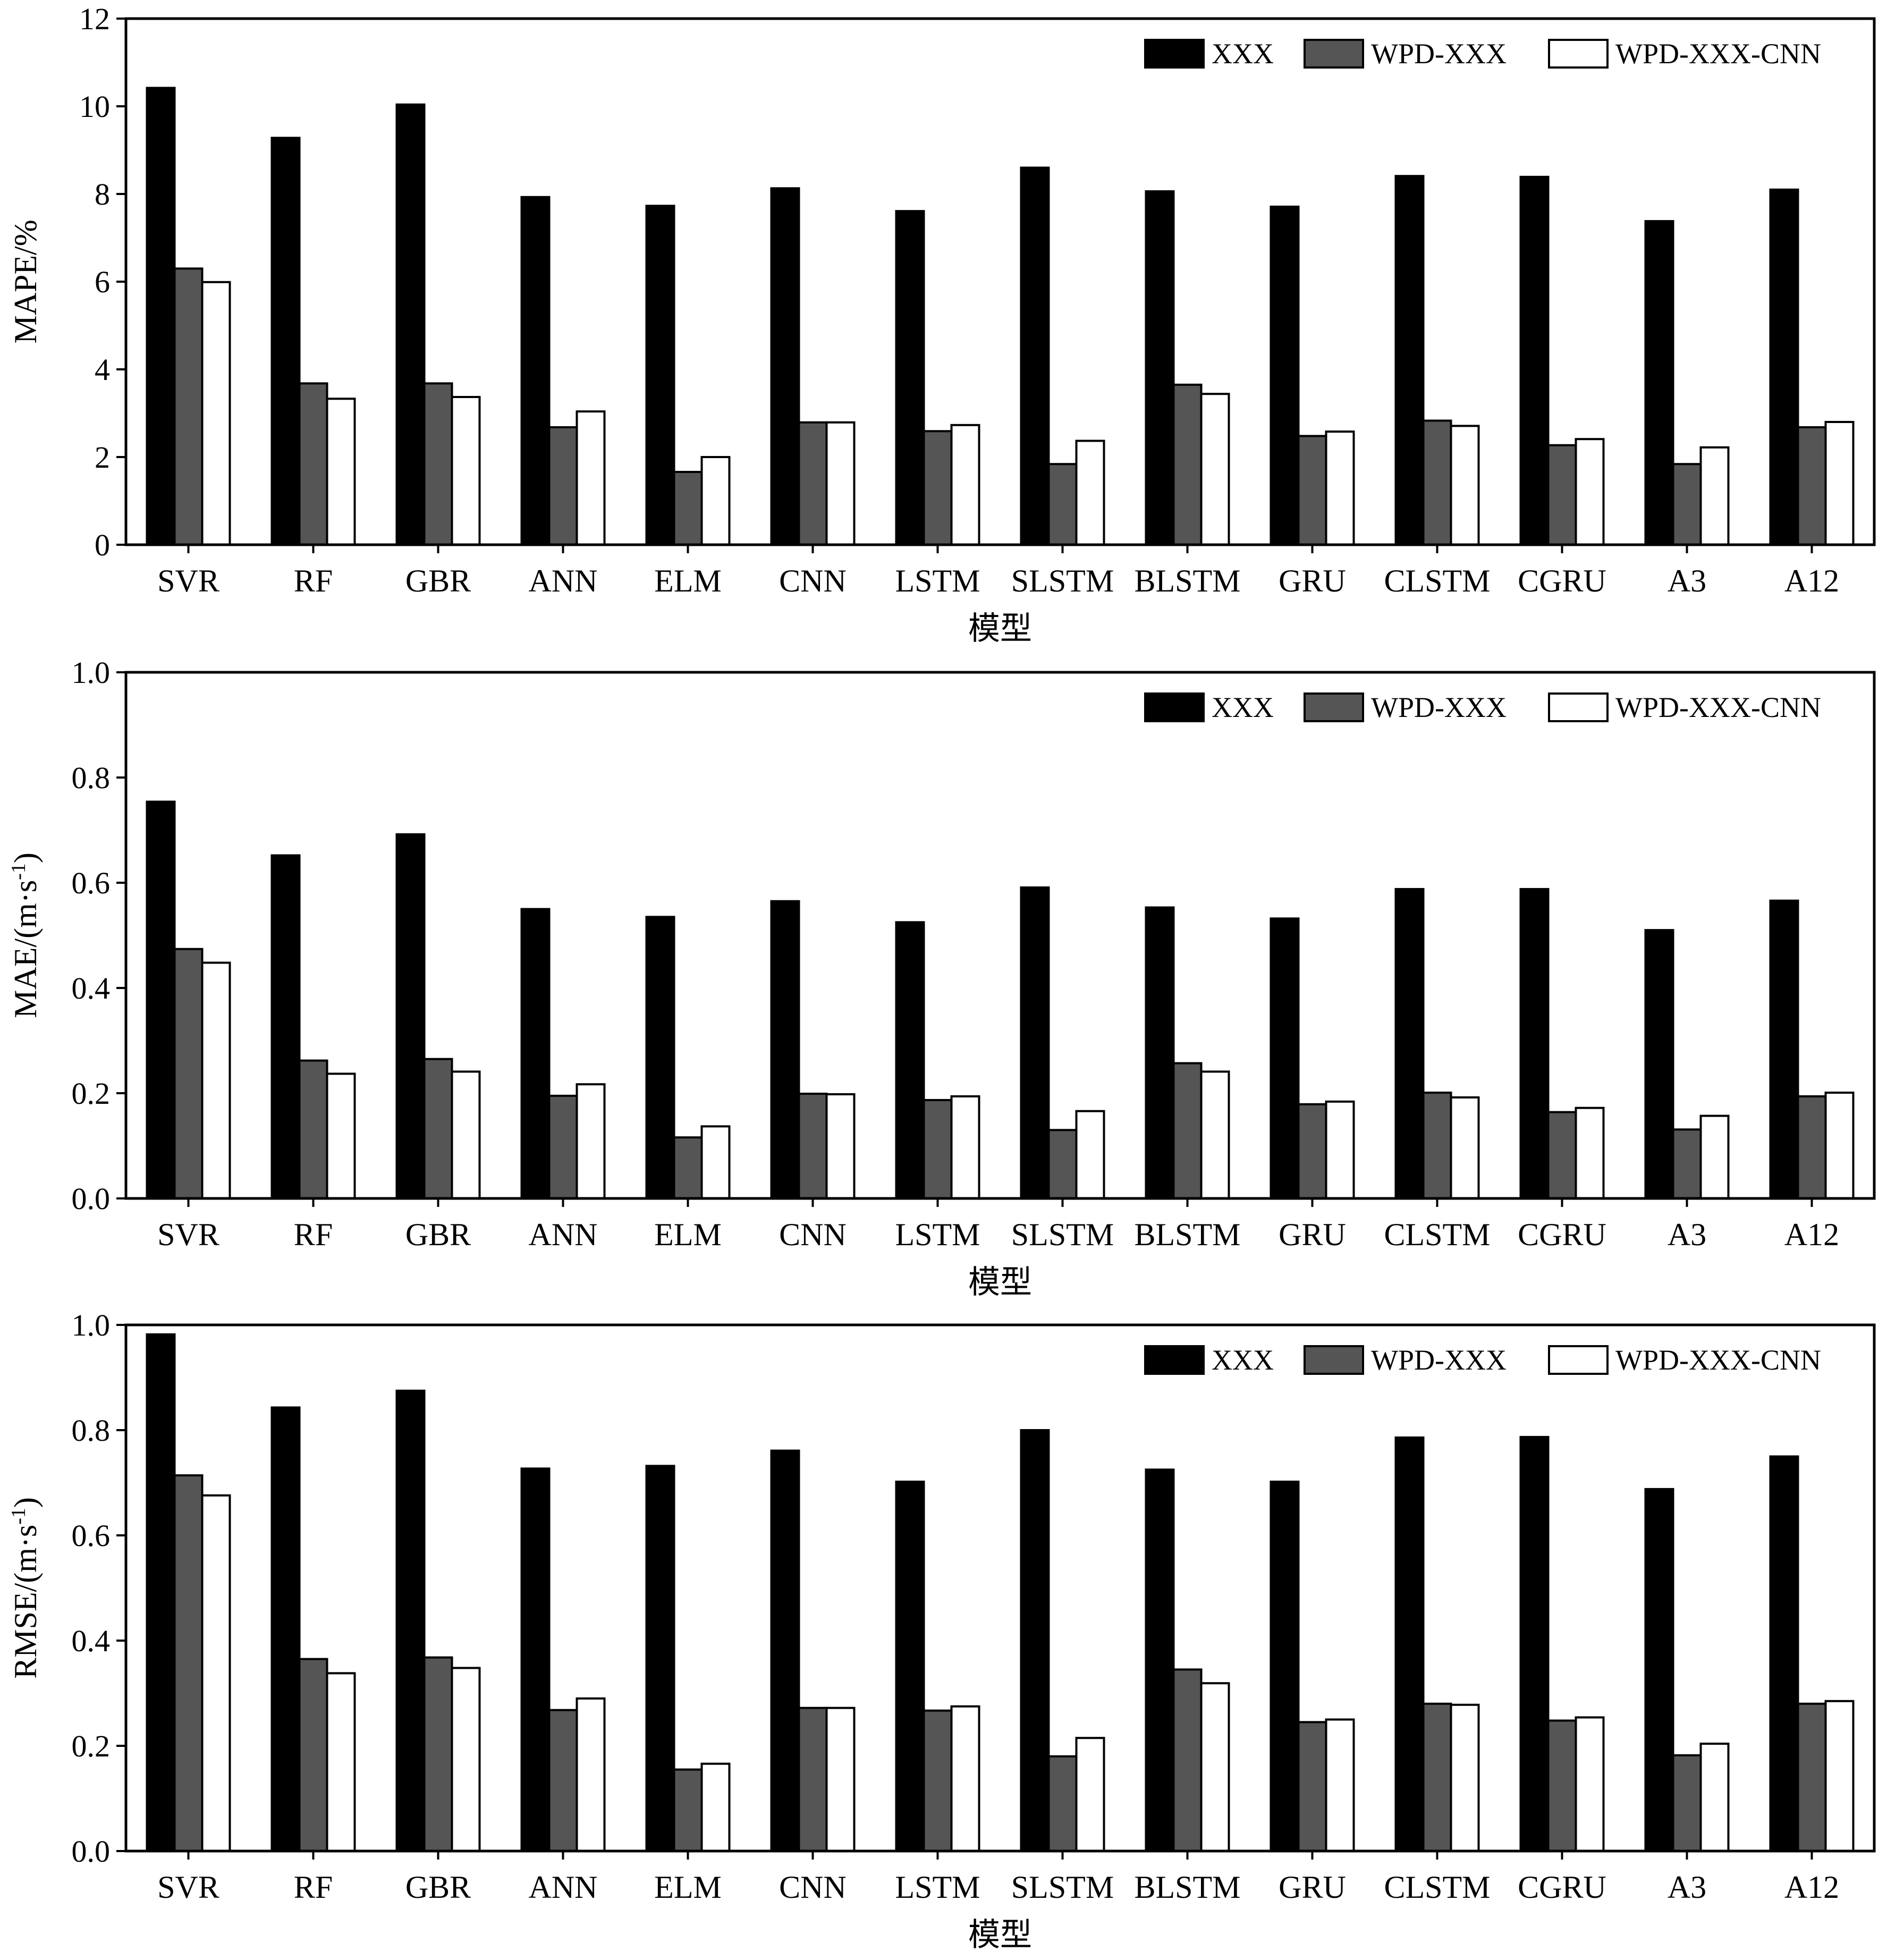  What do you see at coordinates (1243, 54) in the screenshot?
I see `legend-label: XXX` at bounding box center [1243, 54].